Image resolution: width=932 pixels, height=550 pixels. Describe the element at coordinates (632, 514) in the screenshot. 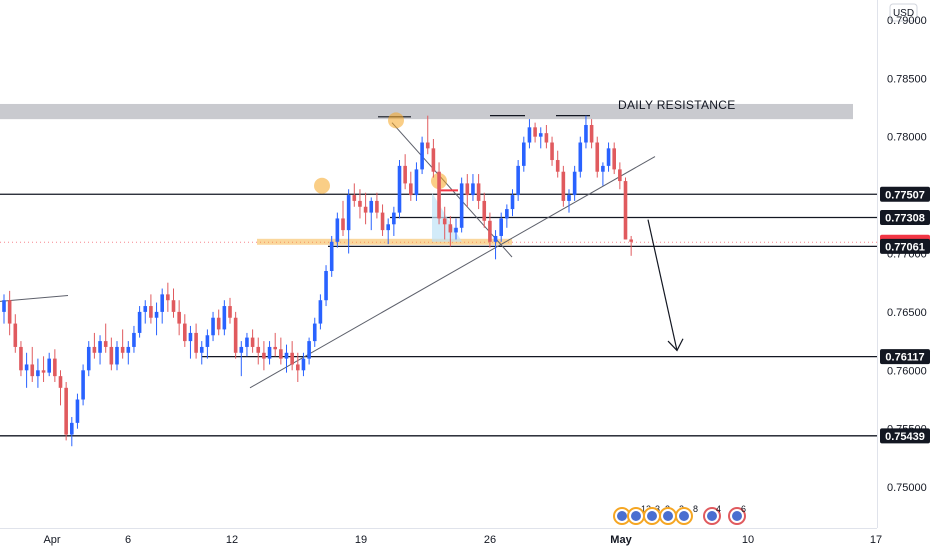

I see `event-marker: 12` at that location.